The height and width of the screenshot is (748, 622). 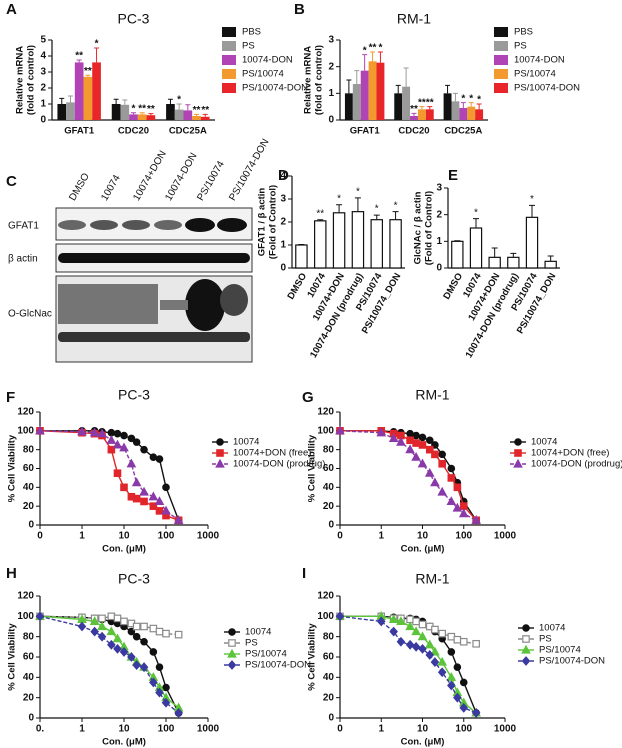 What do you see at coordinates (331, 120) in the screenshot?
I see `y-tick-label: 0` at bounding box center [331, 120].